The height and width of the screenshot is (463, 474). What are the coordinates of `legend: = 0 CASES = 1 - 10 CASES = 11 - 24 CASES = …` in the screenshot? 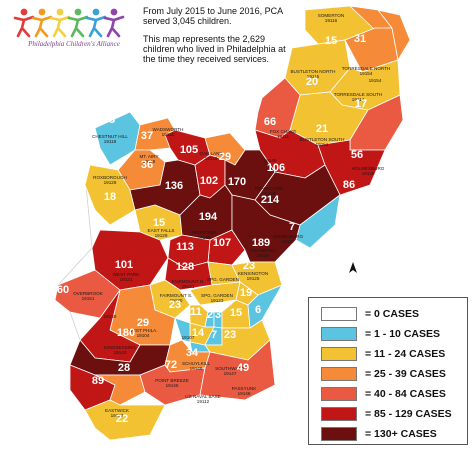 It's located at (388, 371).